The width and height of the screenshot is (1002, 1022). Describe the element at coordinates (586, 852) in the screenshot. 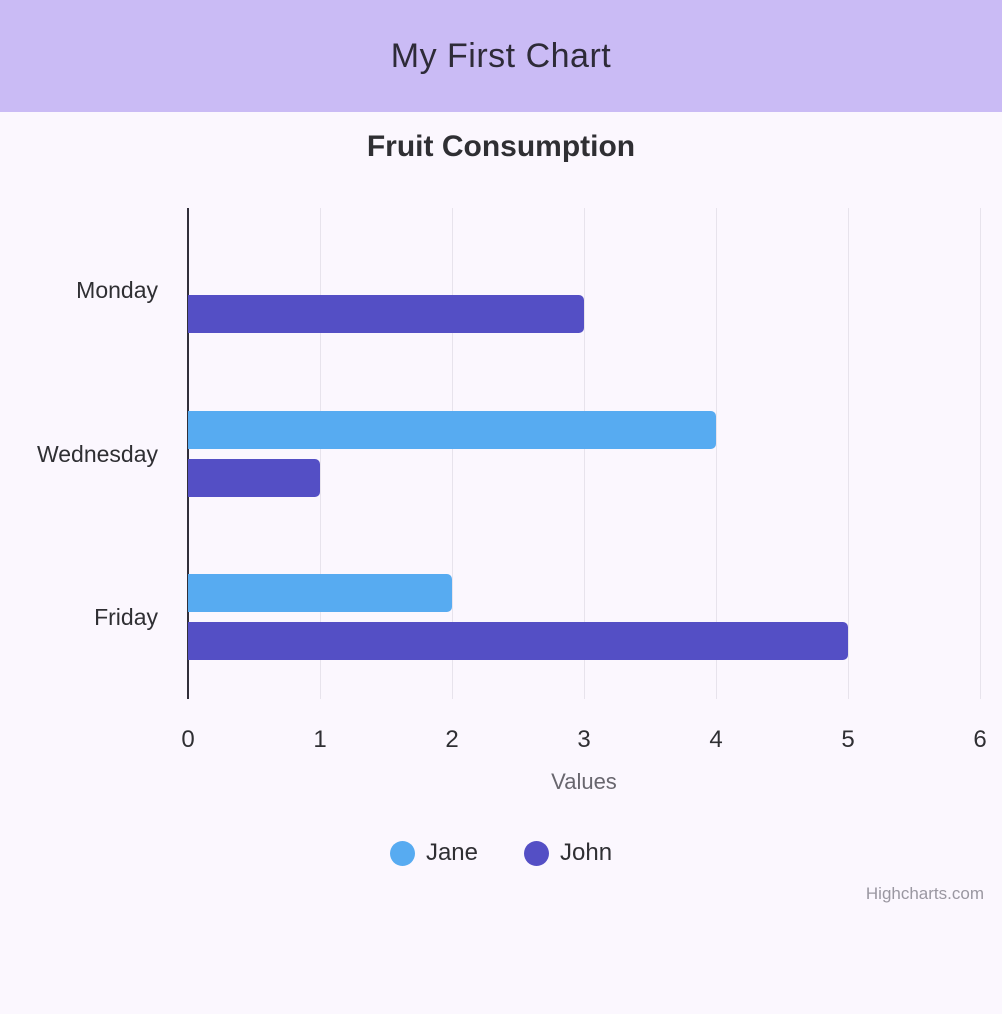

I see `legend-label: John` at that location.